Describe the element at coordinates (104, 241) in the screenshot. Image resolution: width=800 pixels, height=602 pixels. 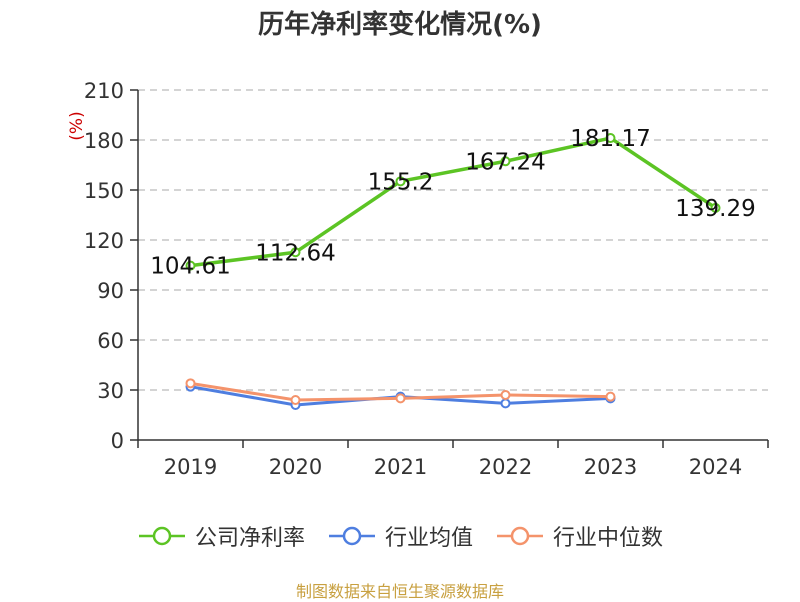
I see `y-tick-label: 120` at that location.